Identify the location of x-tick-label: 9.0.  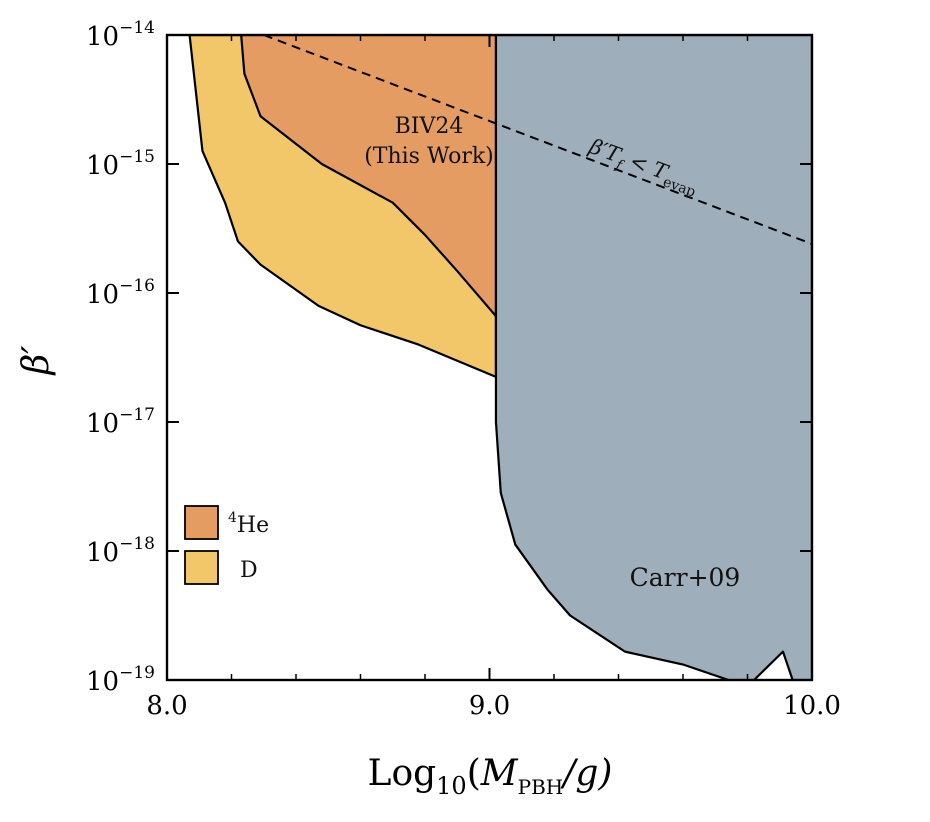
(489, 706).